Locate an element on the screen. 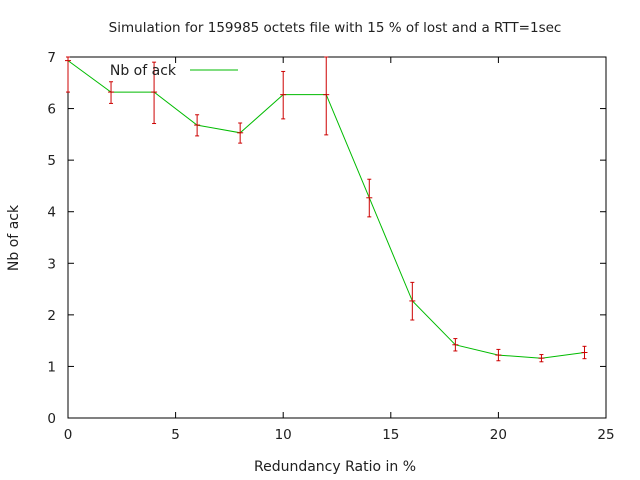 This screenshot has height=480, width=640. x-tick-label: 5 is located at coordinates (175, 435).